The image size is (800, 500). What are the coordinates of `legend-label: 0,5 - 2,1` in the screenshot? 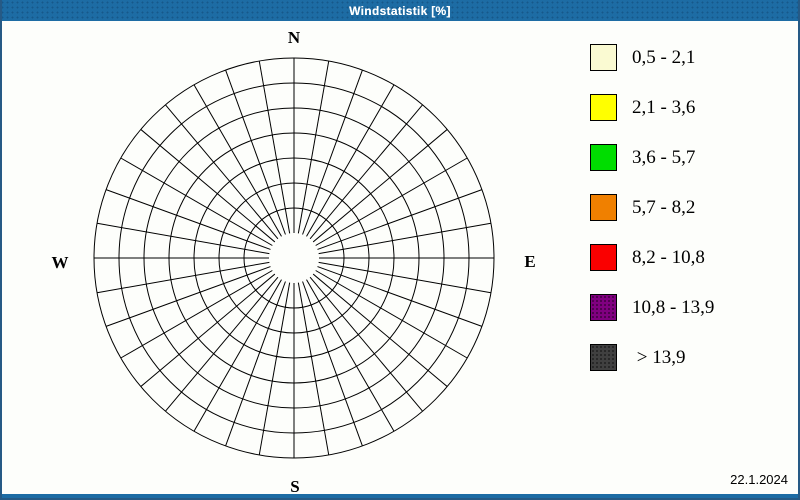 It's located at (664, 57).